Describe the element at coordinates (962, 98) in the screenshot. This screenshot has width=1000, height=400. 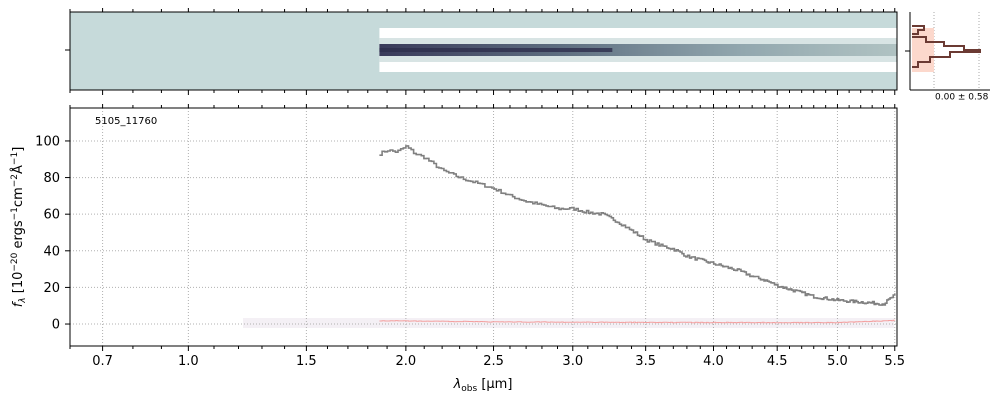
I see `profile-annotation: 0.00 ± 0.58` at that location.